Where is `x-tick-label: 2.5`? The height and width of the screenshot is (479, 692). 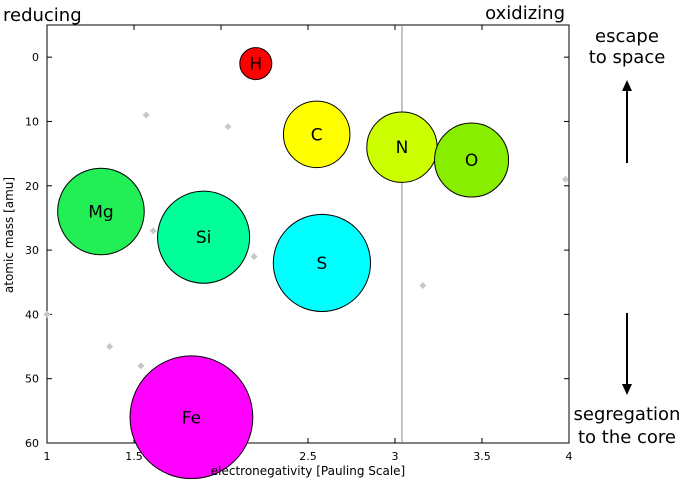 x-tick-label: 2.5 is located at coordinates (308, 456).